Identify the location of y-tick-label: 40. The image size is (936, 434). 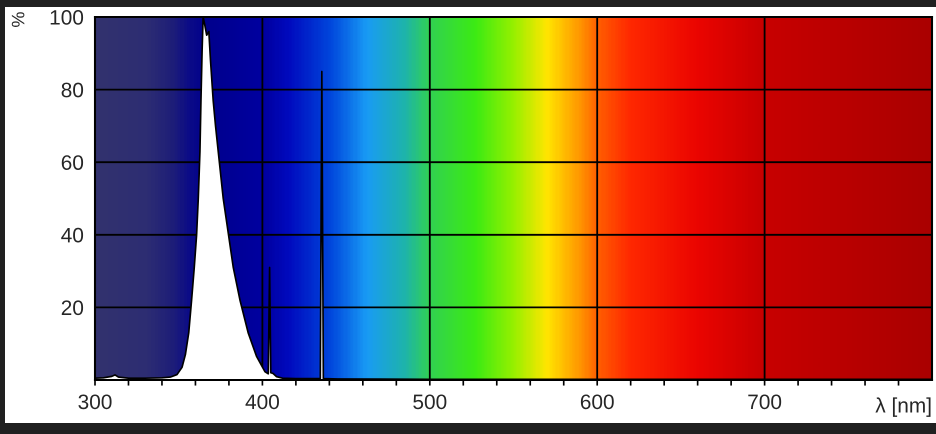
(72, 235).